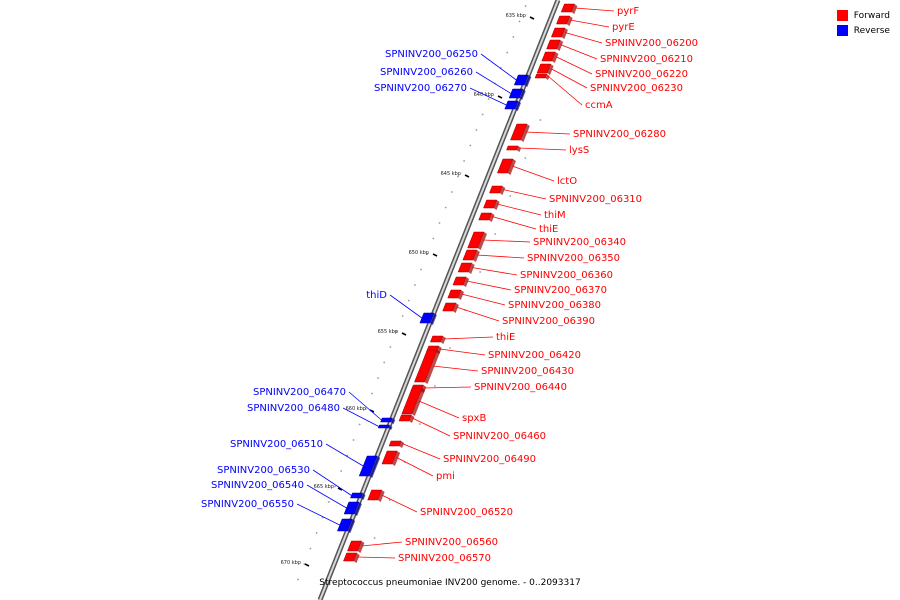 This screenshot has width=900, height=600. Describe the element at coordinates (474, 418) in the screenshot. I see `gene-label: spxB` at that location.